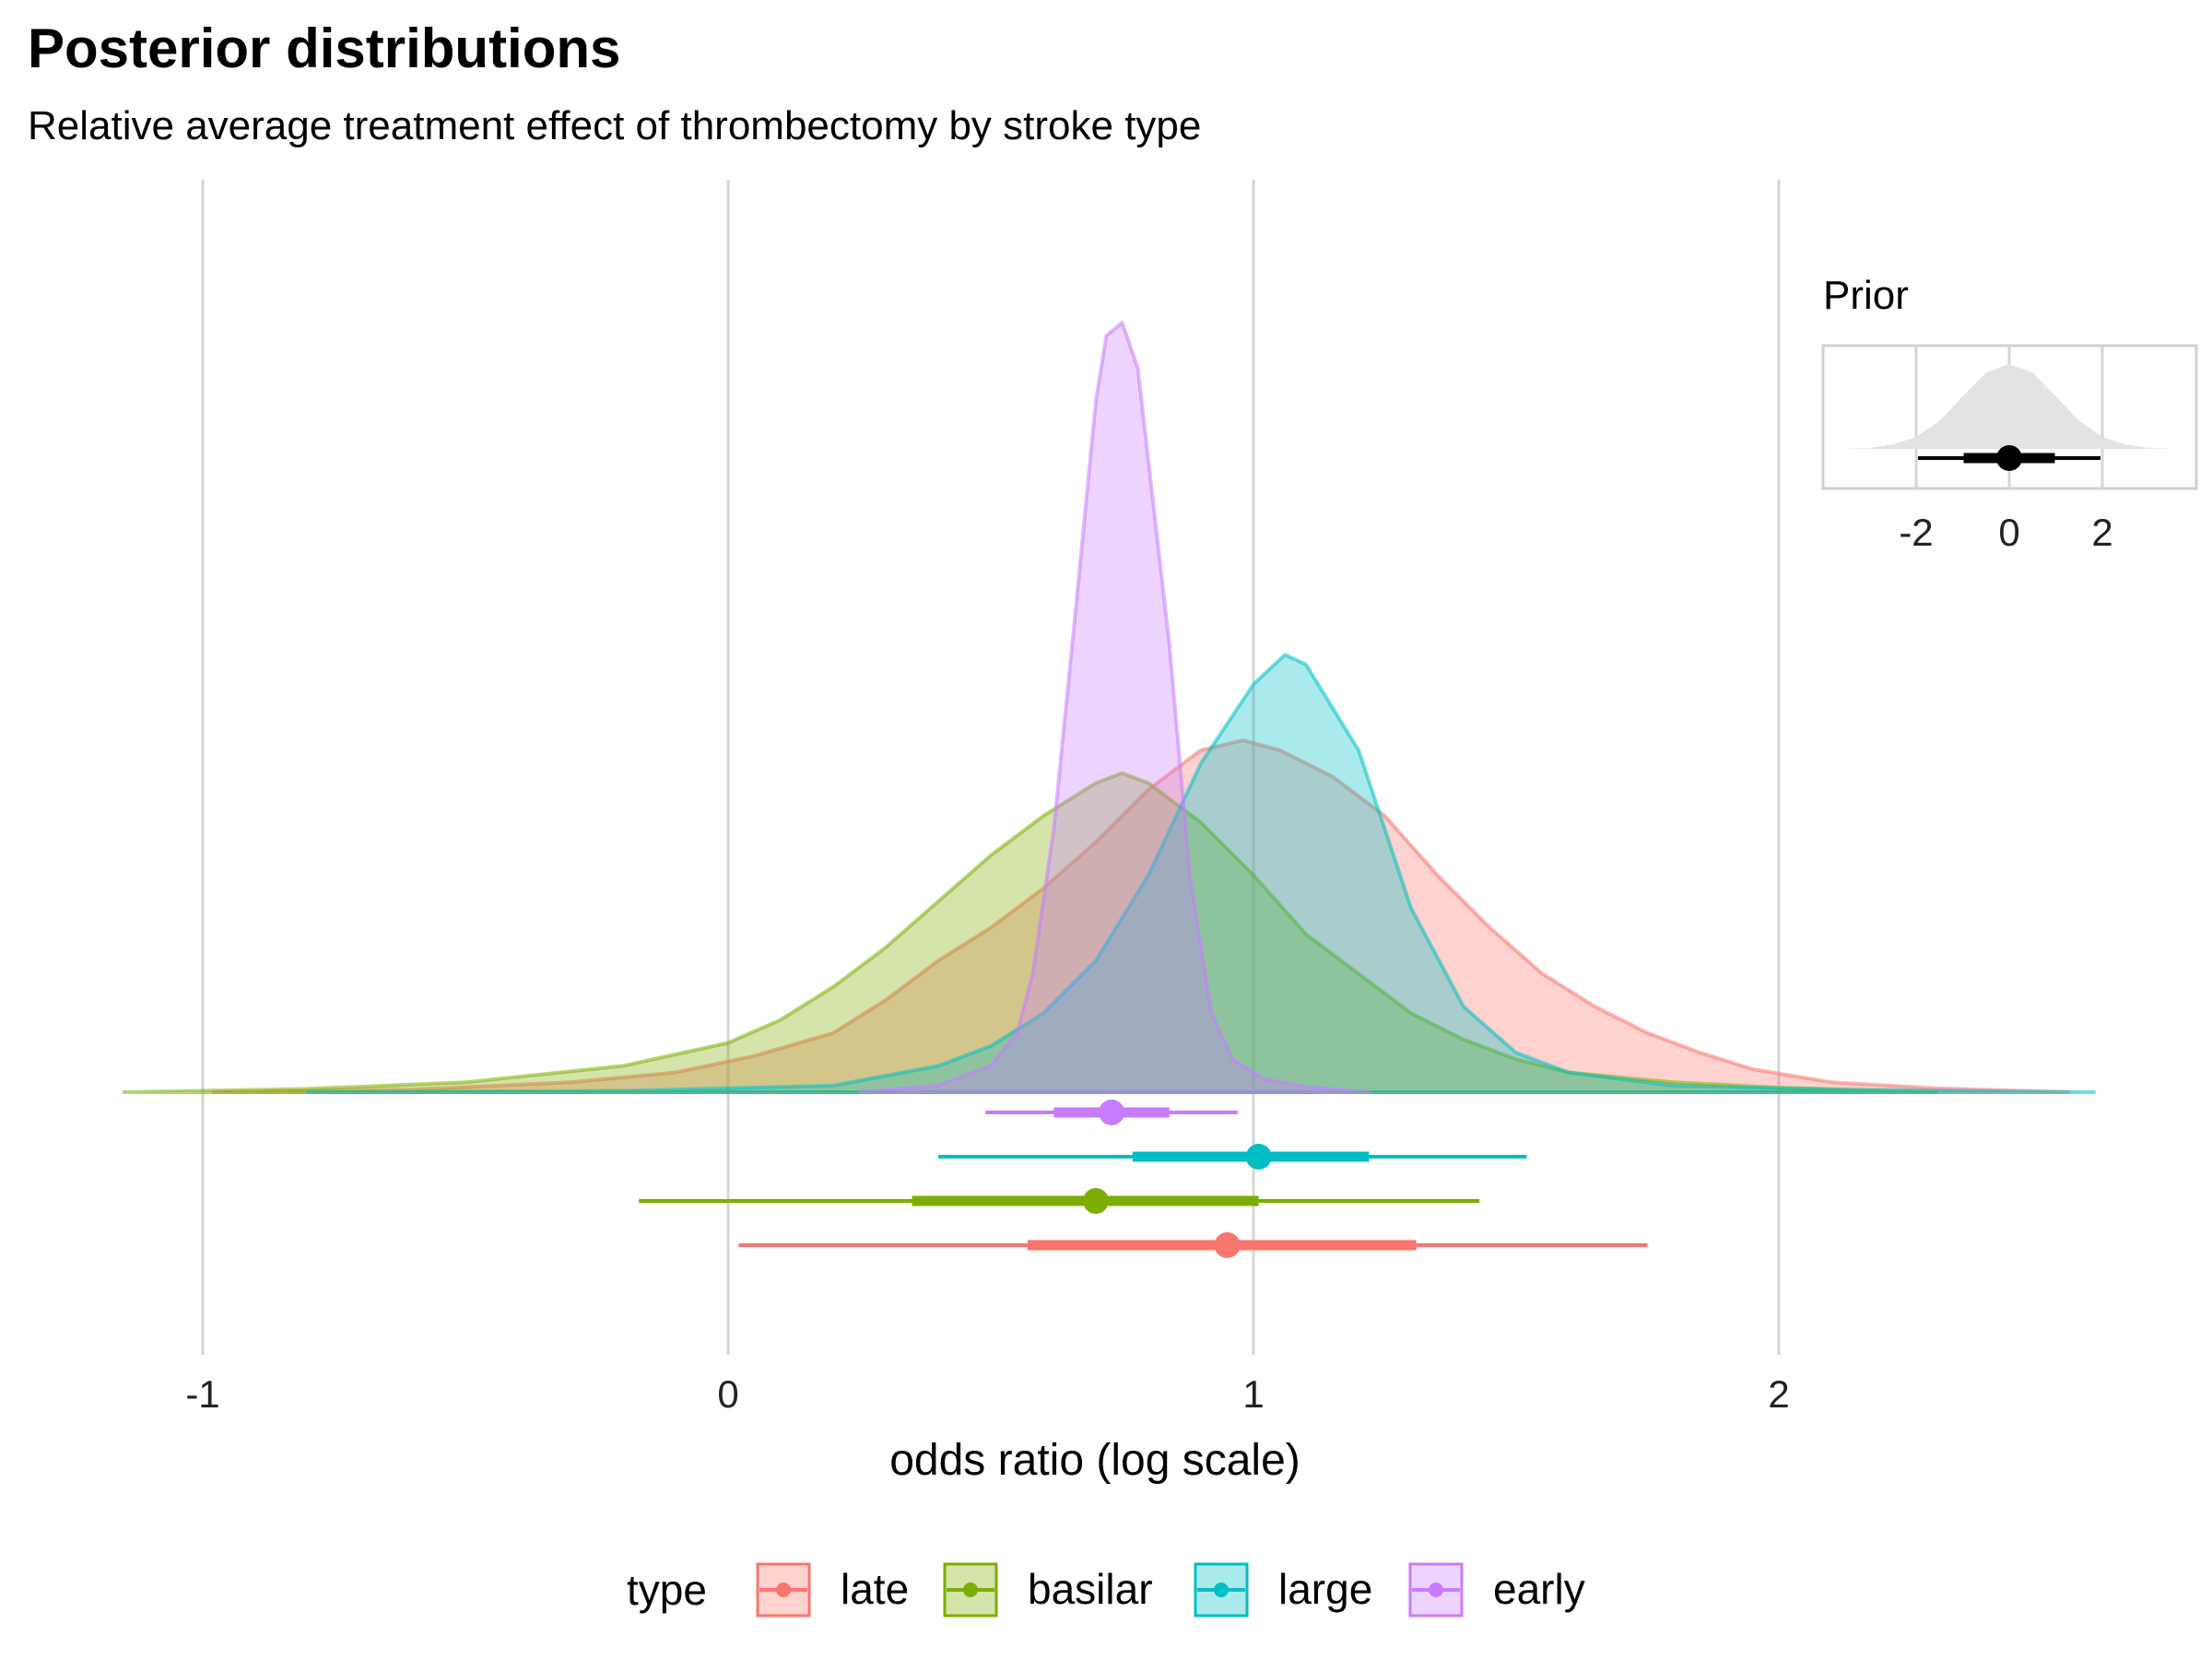  What do you see at coordinates (1866, 295) in the screenshot?
I see `prior-title: Prior` at bounding box center [1866, 295].